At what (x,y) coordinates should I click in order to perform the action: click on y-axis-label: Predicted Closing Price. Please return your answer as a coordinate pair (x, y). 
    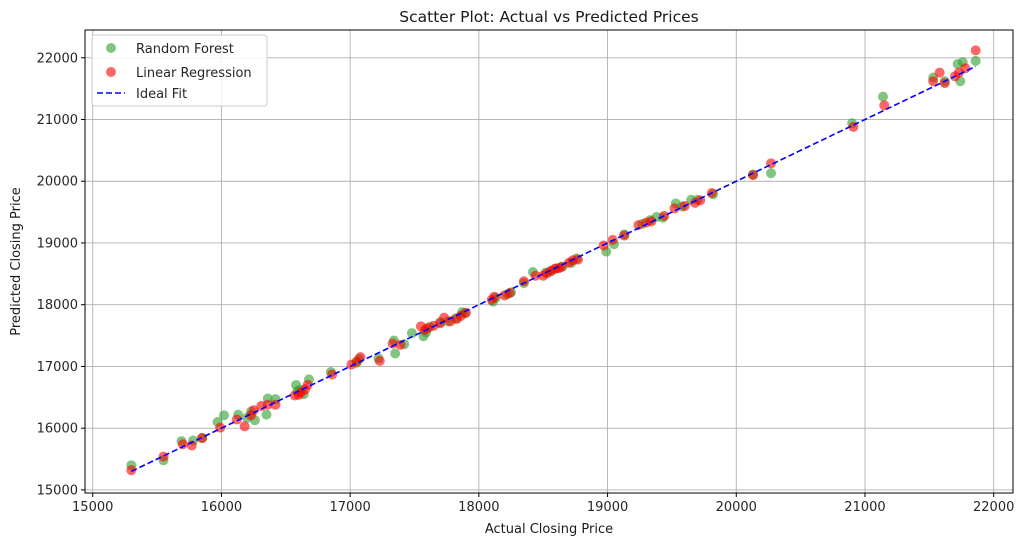
    Looking at the image, I should click on (16, 261).